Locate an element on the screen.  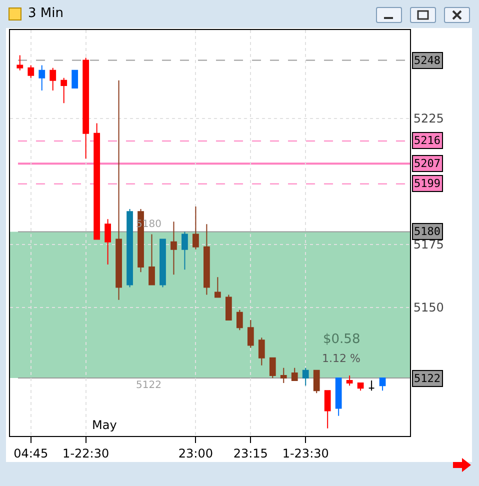
ref-line-label: 5180 is located at coordinates (427, 231).